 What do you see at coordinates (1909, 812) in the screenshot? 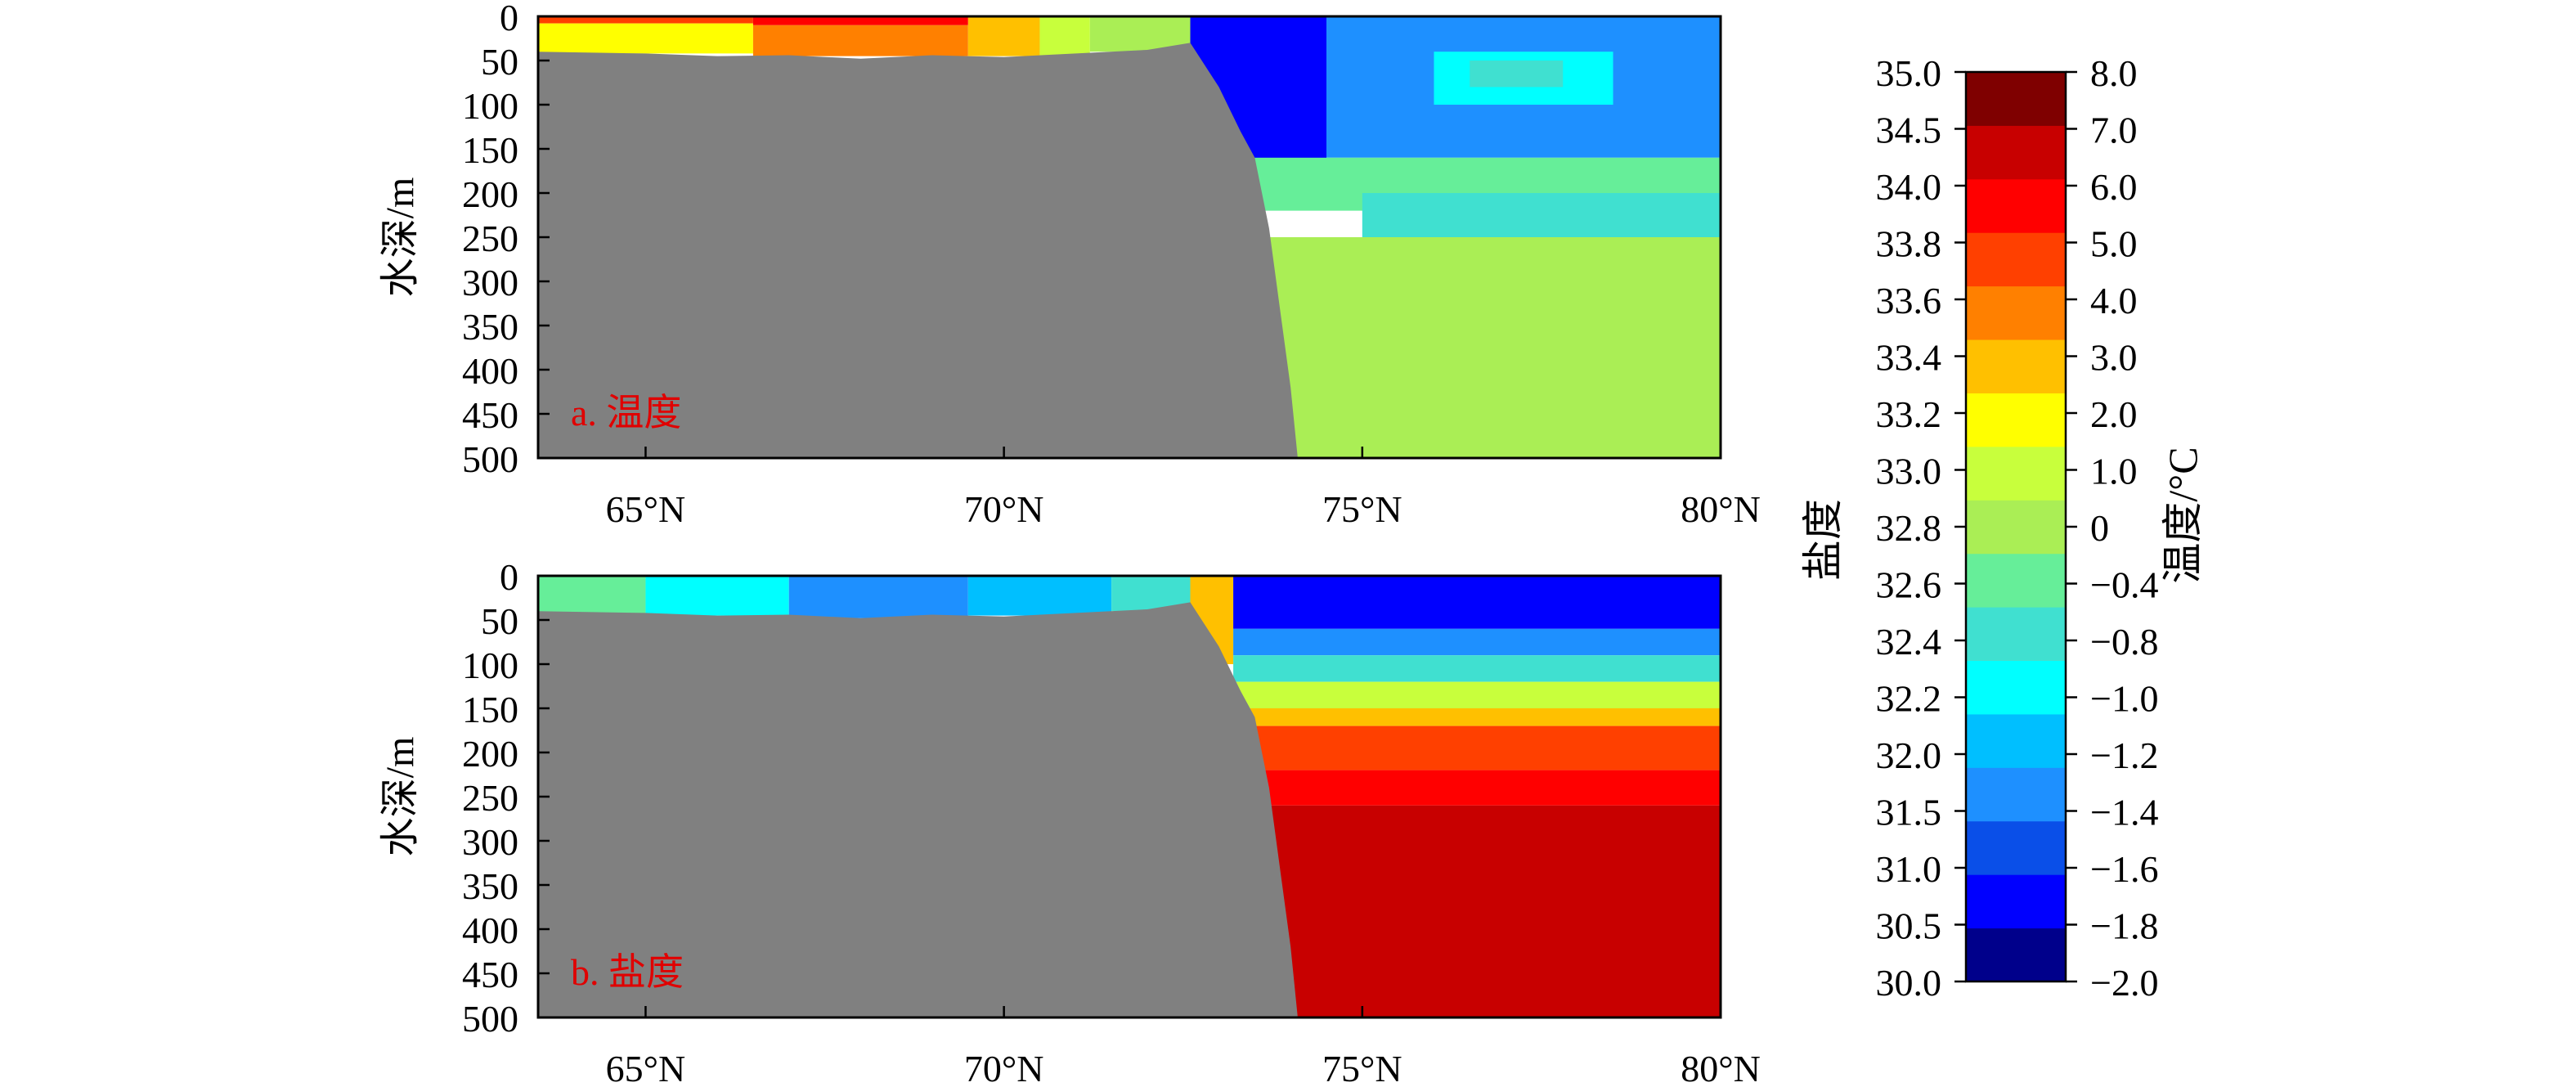
I see `salinity-tick-label: 31.5` at bounding box center [1909, 812].